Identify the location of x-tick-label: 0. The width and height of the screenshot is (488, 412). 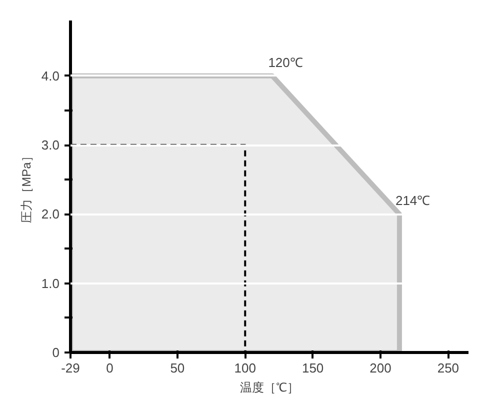
(110, 368).